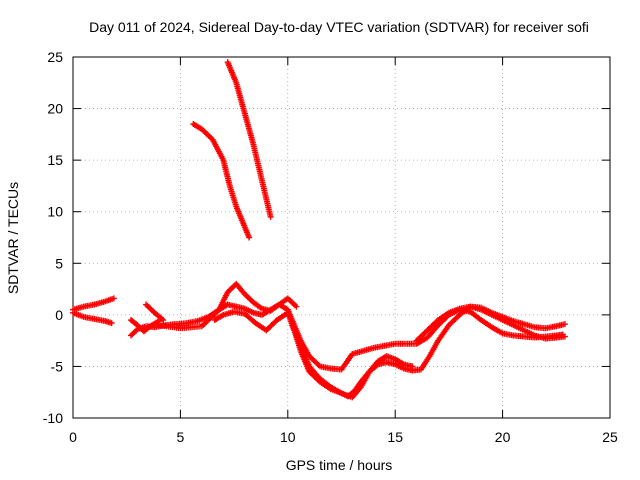 This screenshot has width=640, height=480. What do you see at coordinates (490, 323) in the screenshot?
I see `series-arc-i` at bounding box center [490, 323].